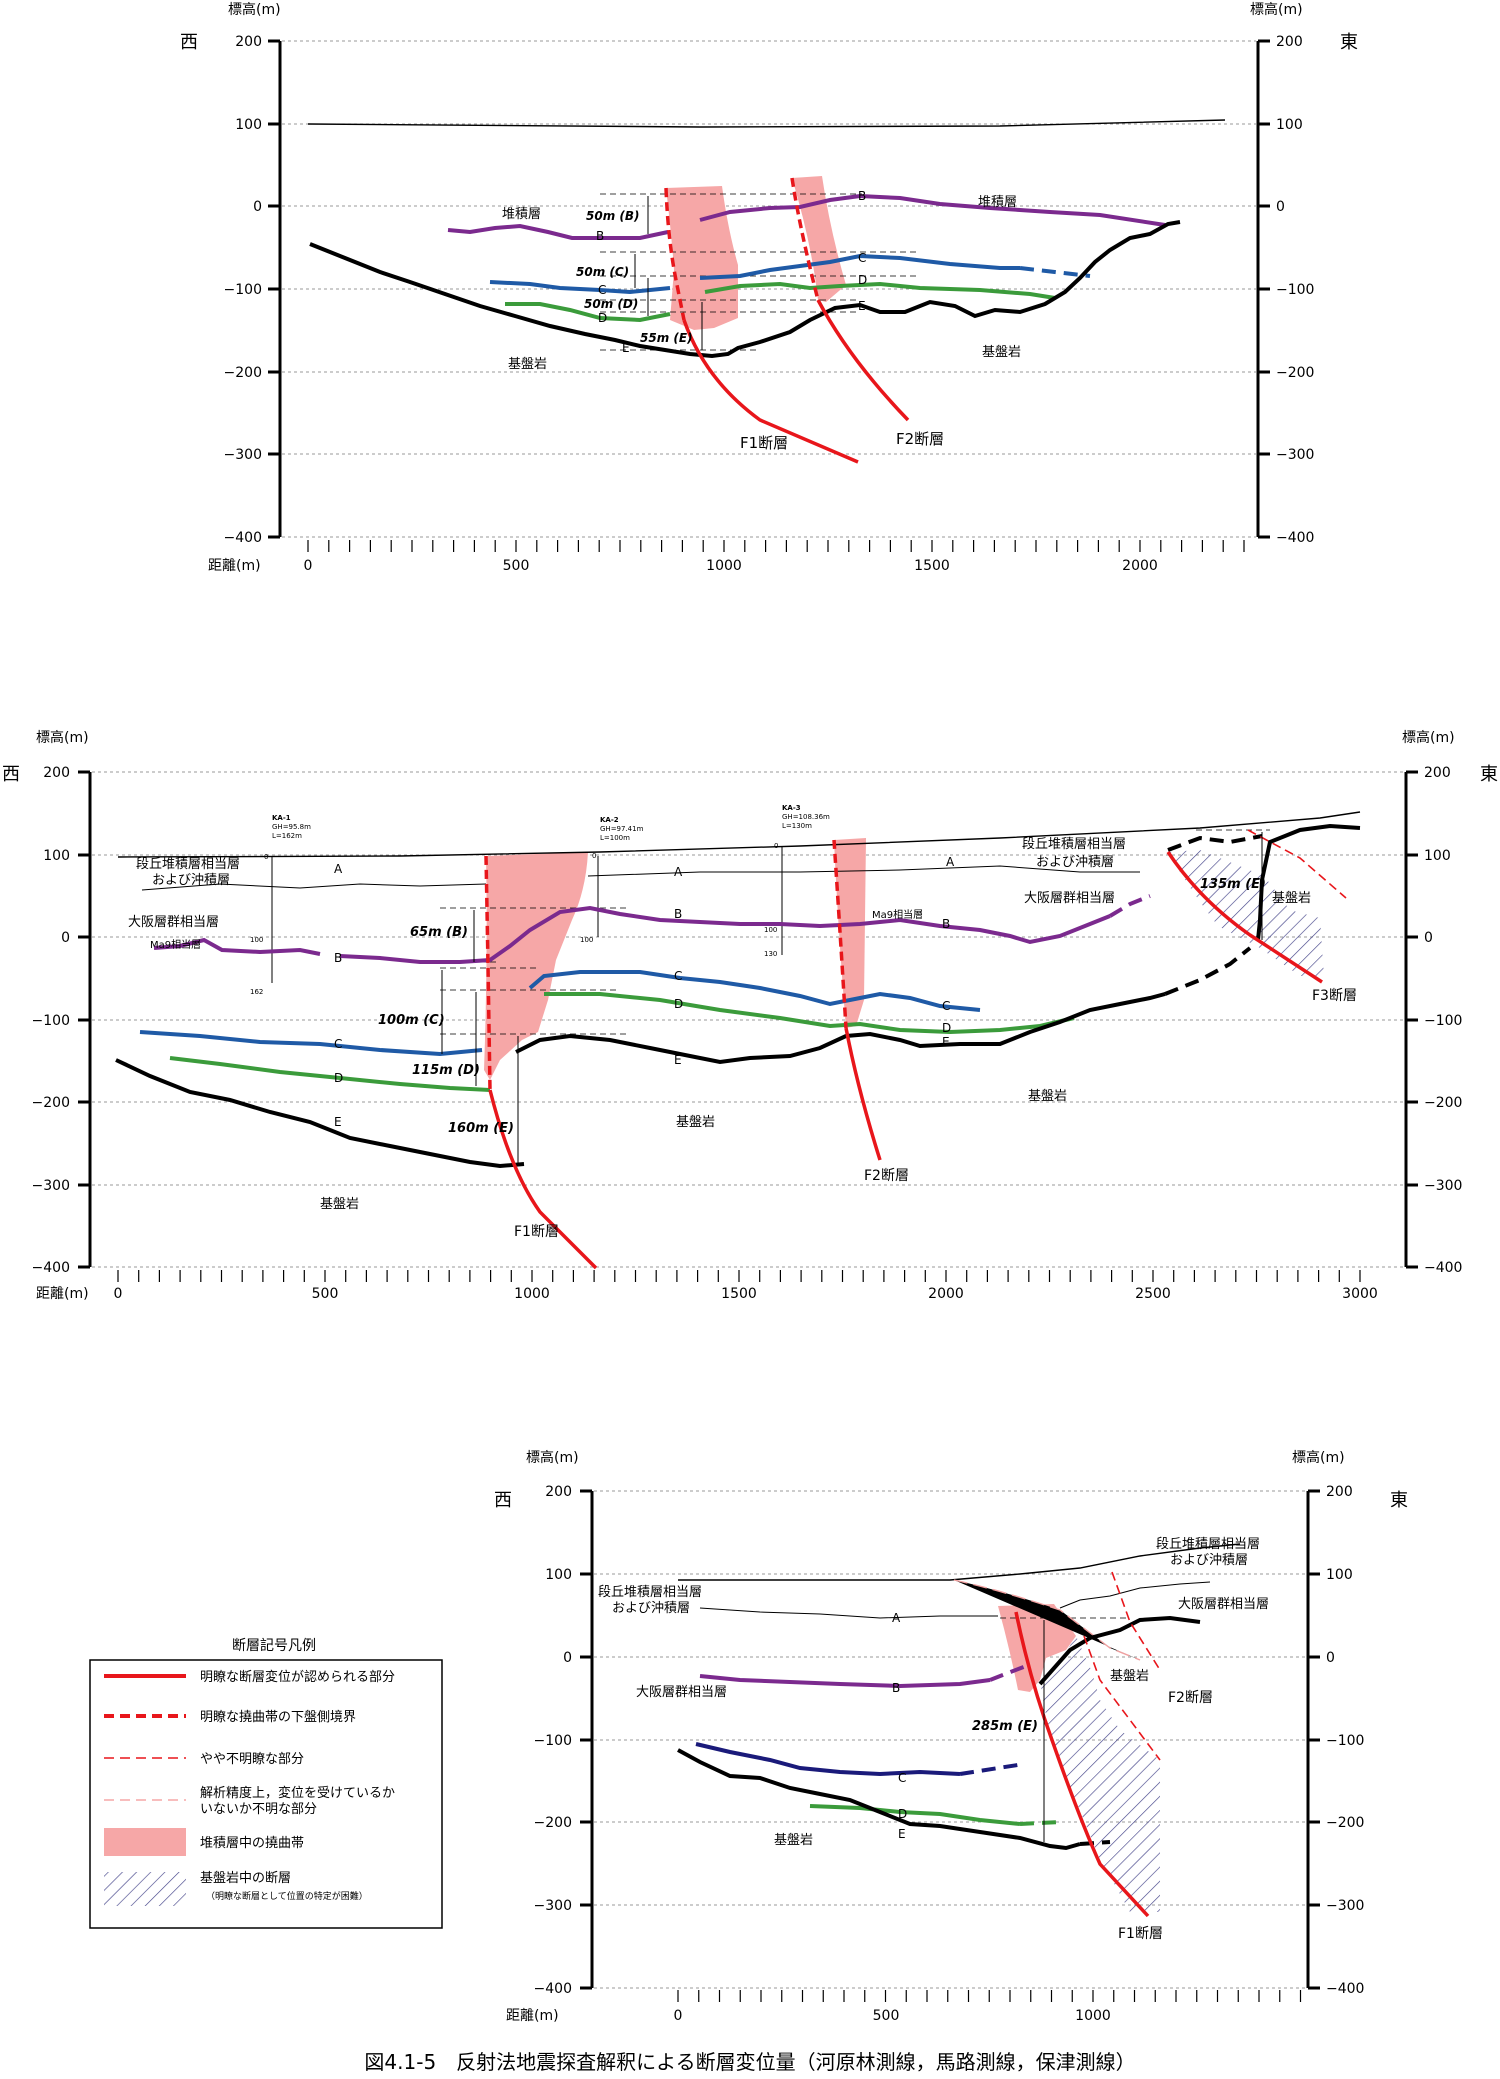 The image size is (1500, 2079). What do you see at coordinates (950, 862) in the screenshot?
I see `p2-hz-A3: A` at bounding box center [950, 862].